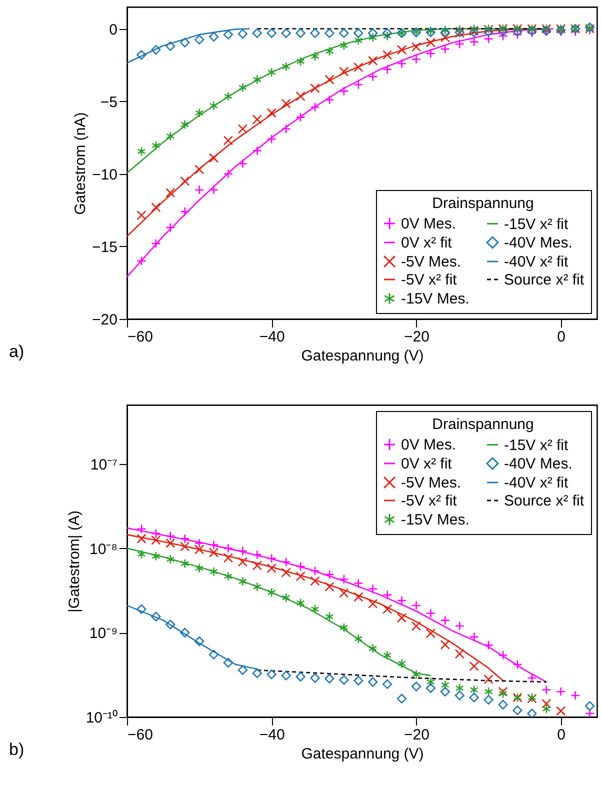  I want to click on text: b), so click(16, 749).